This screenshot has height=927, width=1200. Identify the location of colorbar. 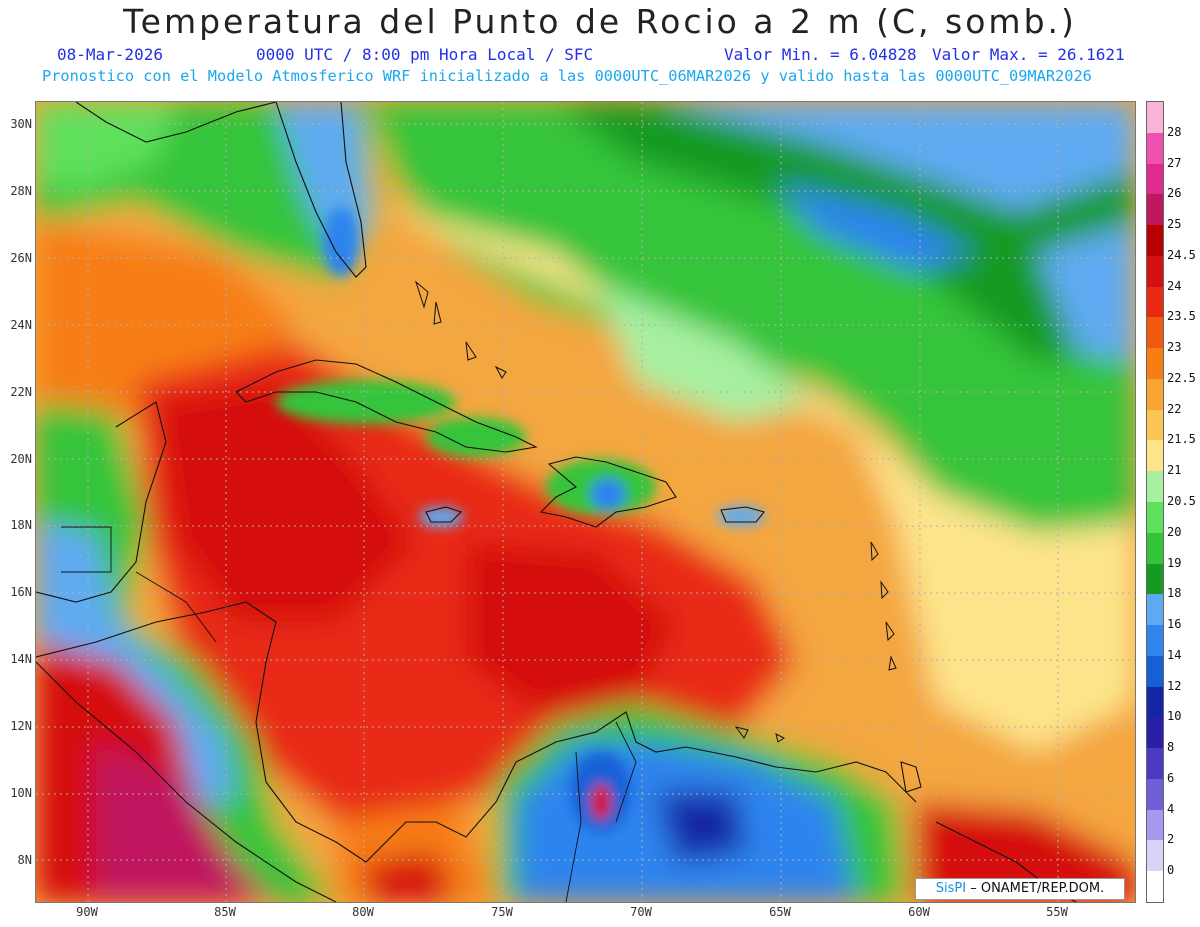
(1155, 502).